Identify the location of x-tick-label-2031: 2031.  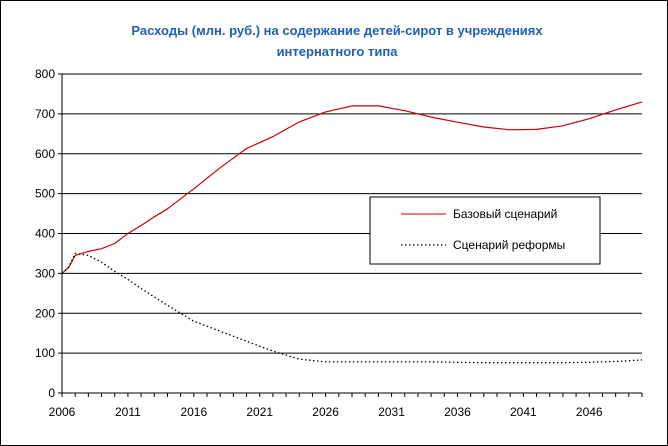
(391, 412).